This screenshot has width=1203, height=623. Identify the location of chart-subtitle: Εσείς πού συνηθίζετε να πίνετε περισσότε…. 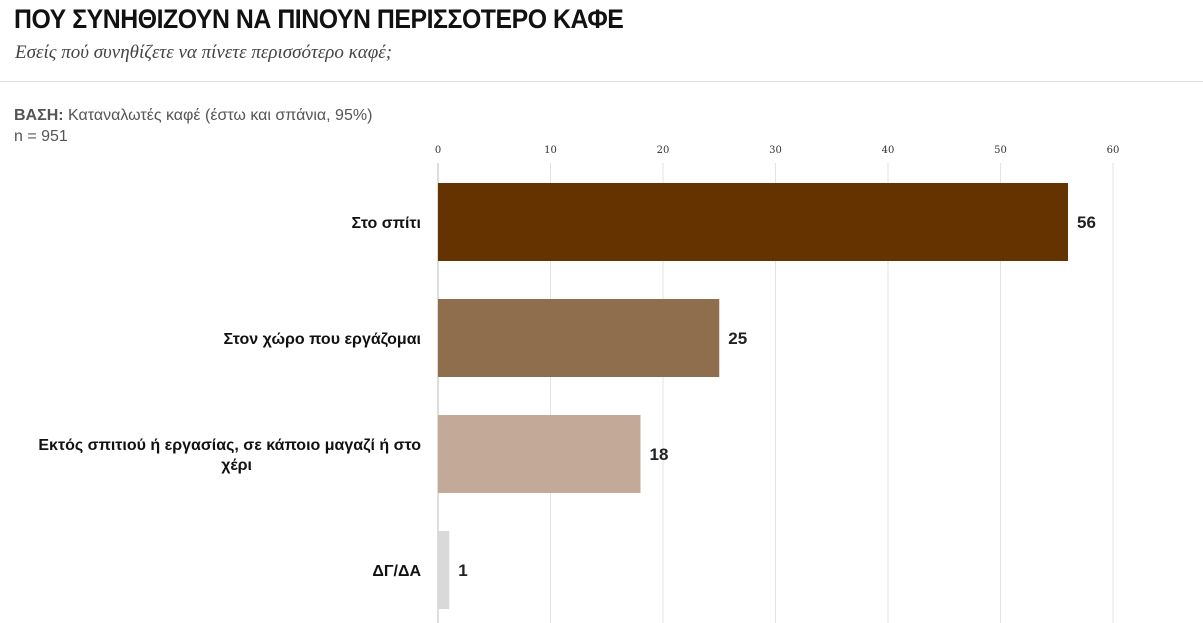
(204, 52).